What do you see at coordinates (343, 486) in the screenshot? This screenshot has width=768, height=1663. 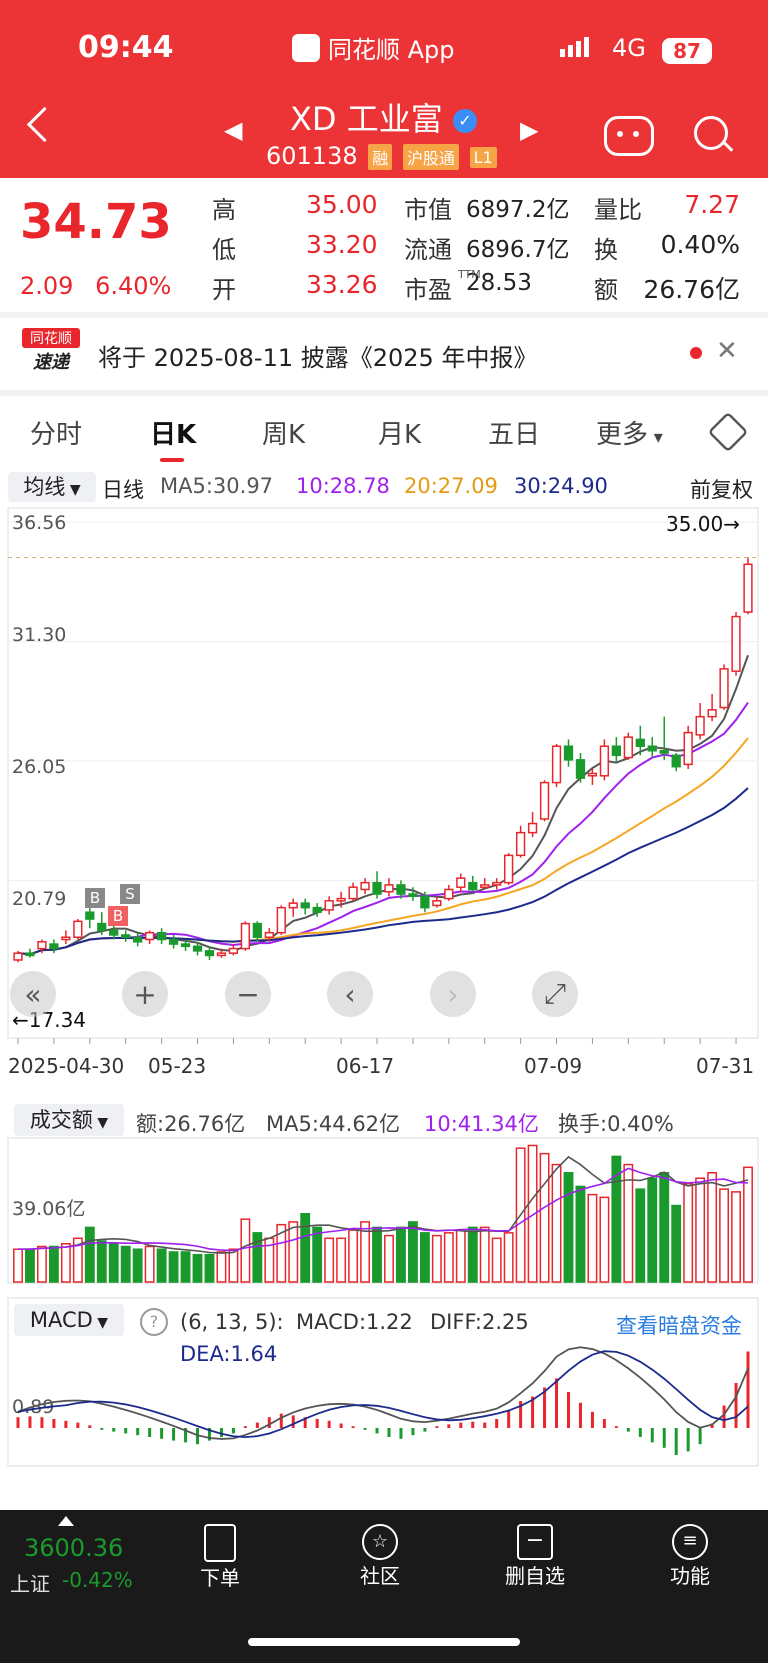 I see `ma10-value: 10:28.78` at bounding box center [343, 486].